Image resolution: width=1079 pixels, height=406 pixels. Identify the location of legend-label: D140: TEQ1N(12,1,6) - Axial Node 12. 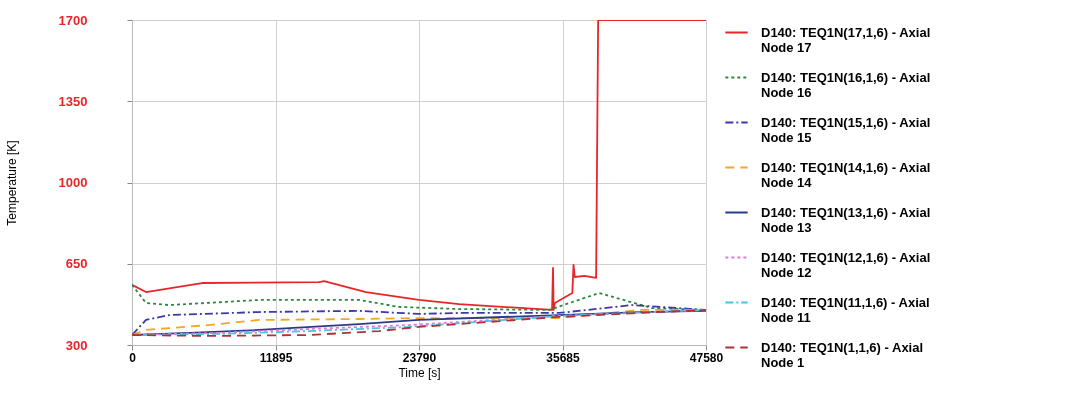
(846, 264).